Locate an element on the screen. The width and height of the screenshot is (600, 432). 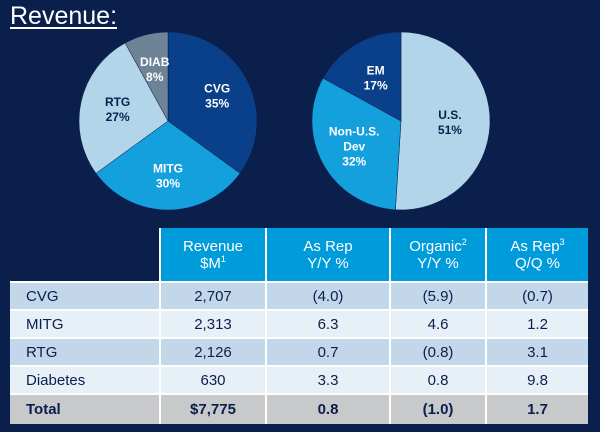
header-asrep-yy-line1: As Rep is located at coordinates (328, 246).